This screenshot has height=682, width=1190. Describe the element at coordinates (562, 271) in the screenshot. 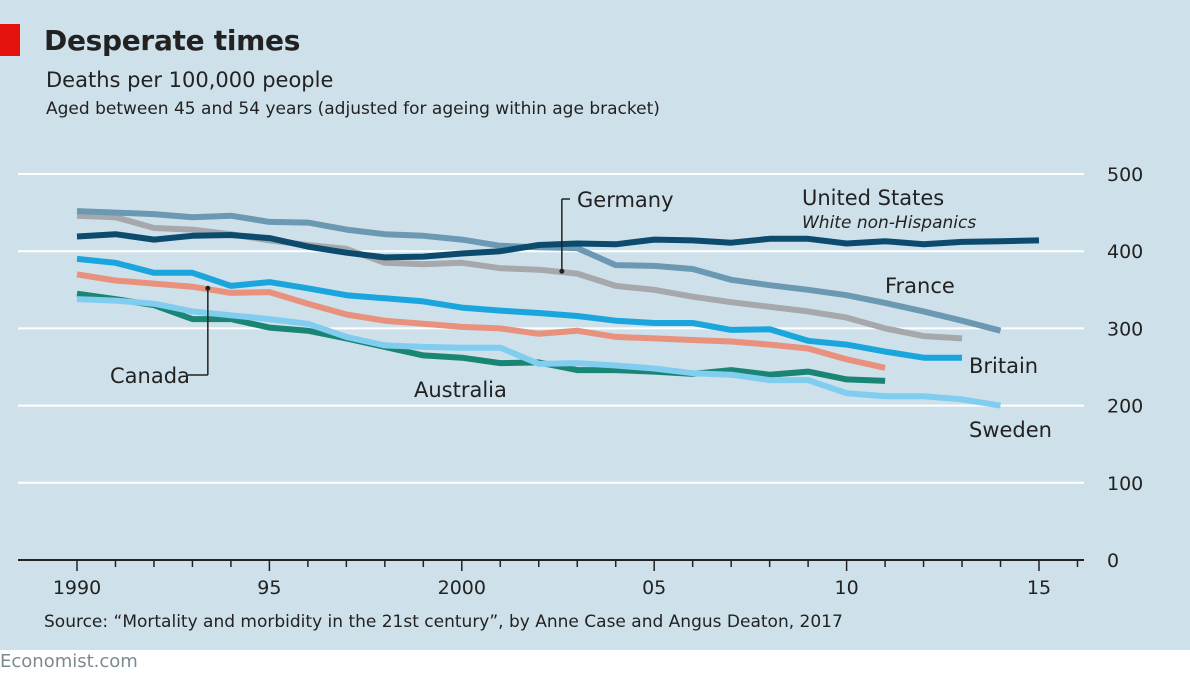

I see `germany-leader-dot` at that location.